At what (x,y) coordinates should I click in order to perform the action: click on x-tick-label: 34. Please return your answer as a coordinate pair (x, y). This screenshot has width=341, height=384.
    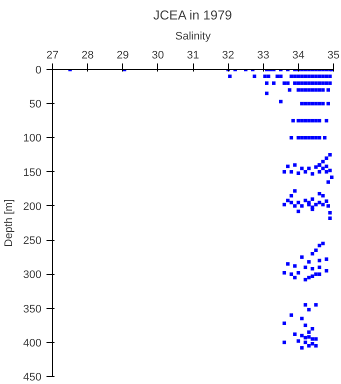
    Looking at the image, I should click on (298, 56).